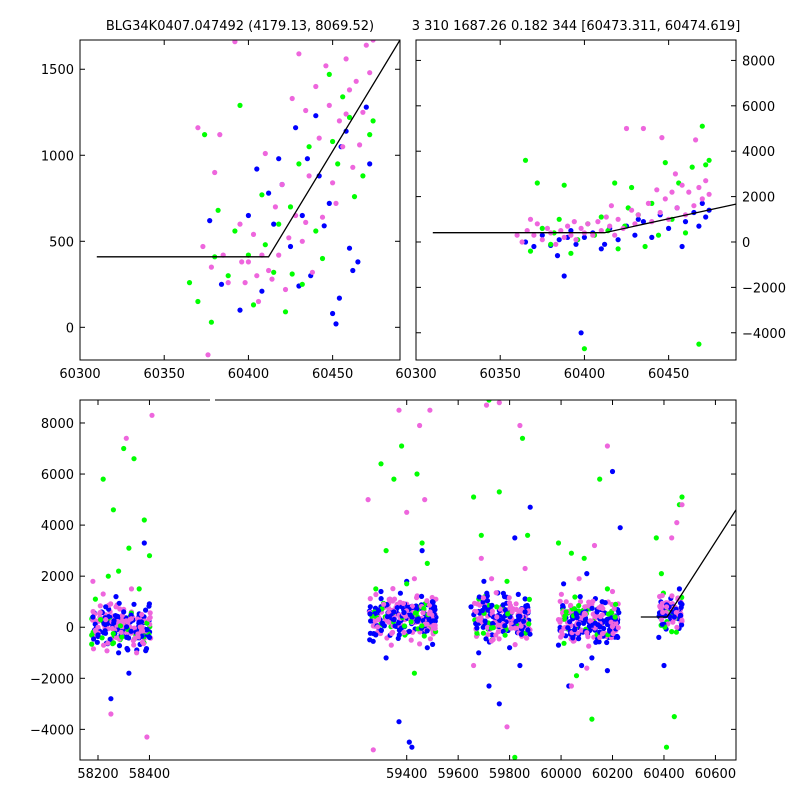 Image resolution: width=800 pixels, height=800 pixels. What do you see at coordinates (212, 400) in the screenshot?
I see `axis-break` at bounding box center [212, 400].